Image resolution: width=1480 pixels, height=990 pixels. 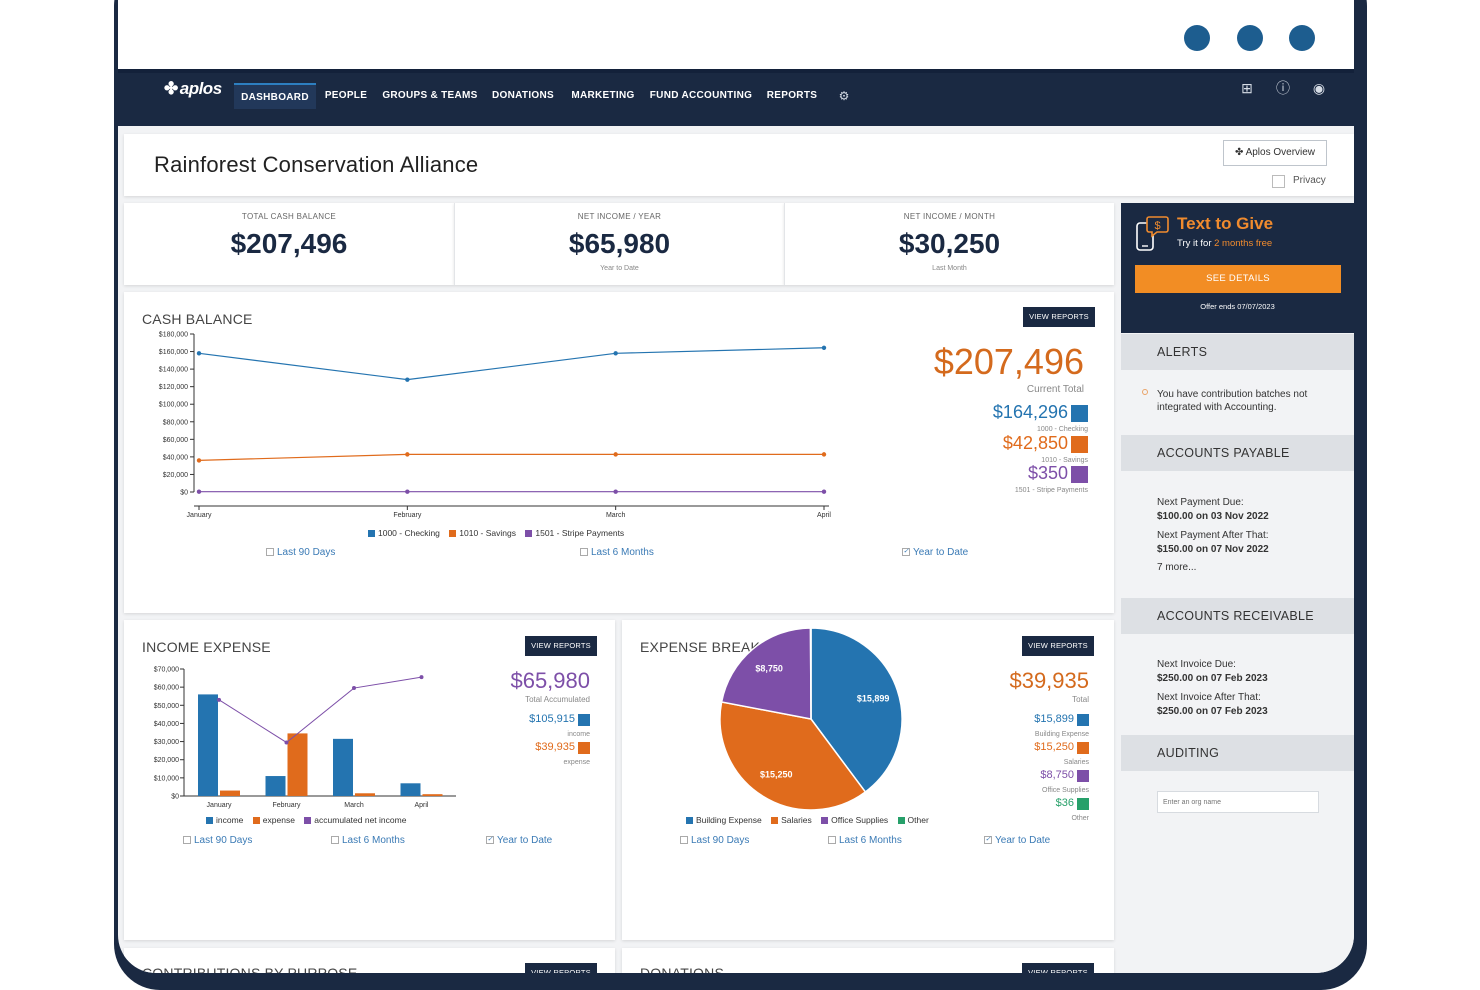 What do you see at coordinates (1237, 306) in the screenshot?
I see `promo-offer-text: Offer ends 07/07/2023` at bounding box center [1237, 306].